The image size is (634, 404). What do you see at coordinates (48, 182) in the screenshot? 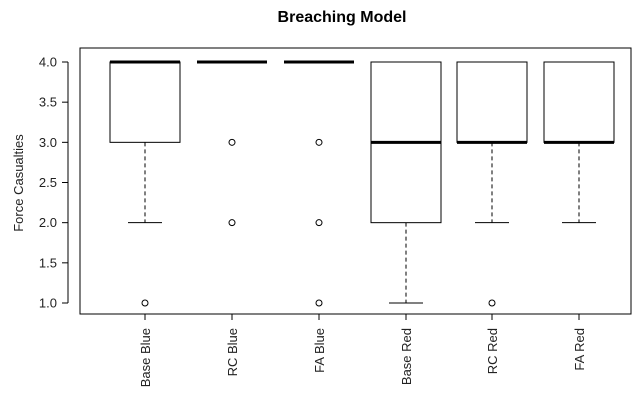
I see `y-tick-label: 2.5` at bounding box center [48, 182].